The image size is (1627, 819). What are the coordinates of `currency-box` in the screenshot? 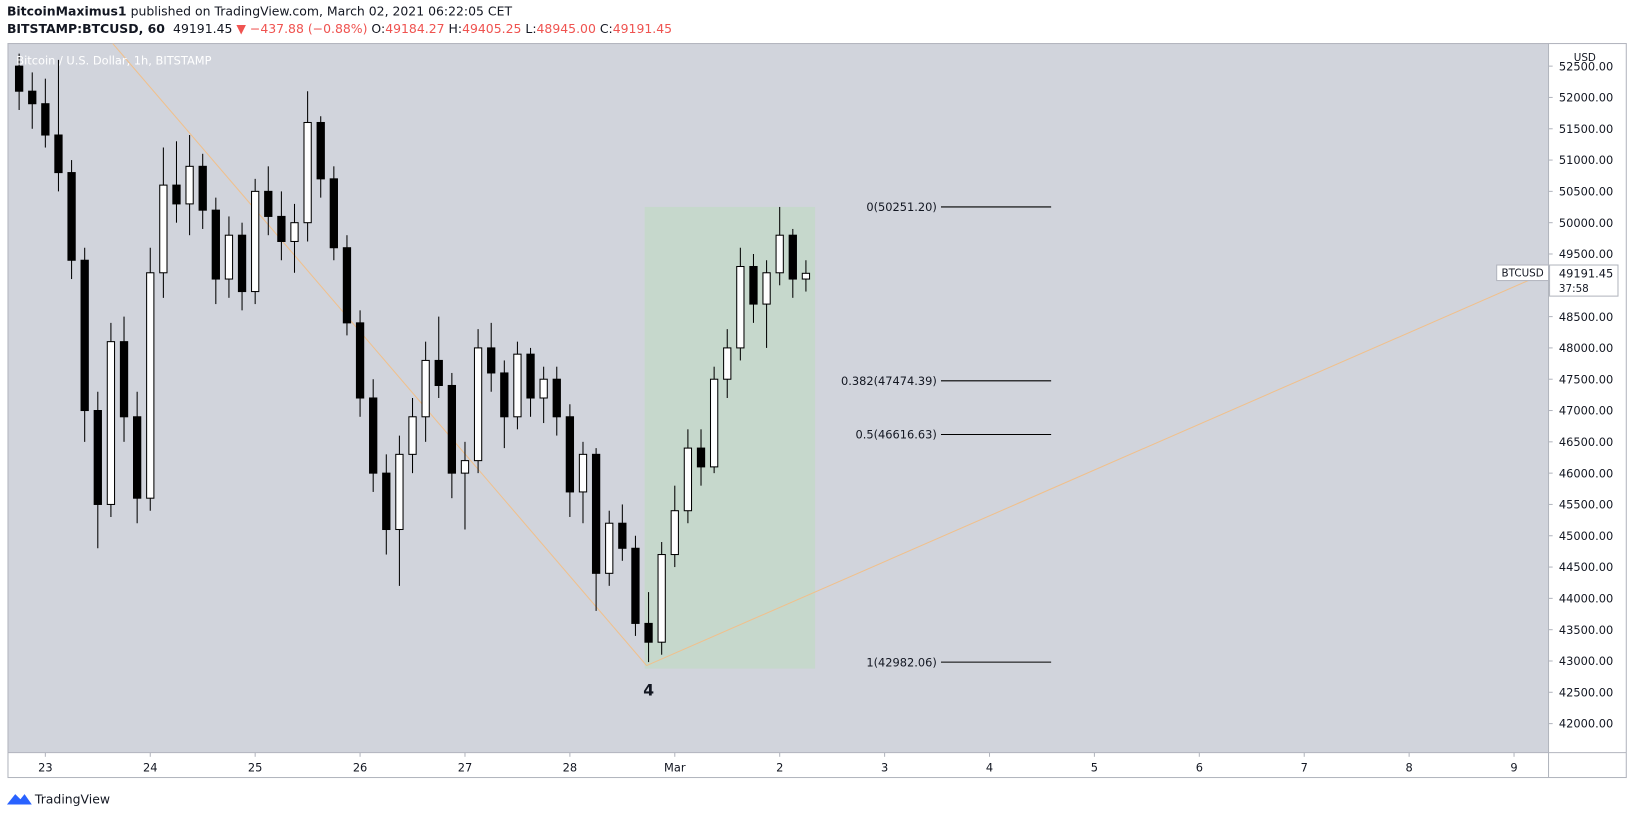 It's located at (1585, 58).